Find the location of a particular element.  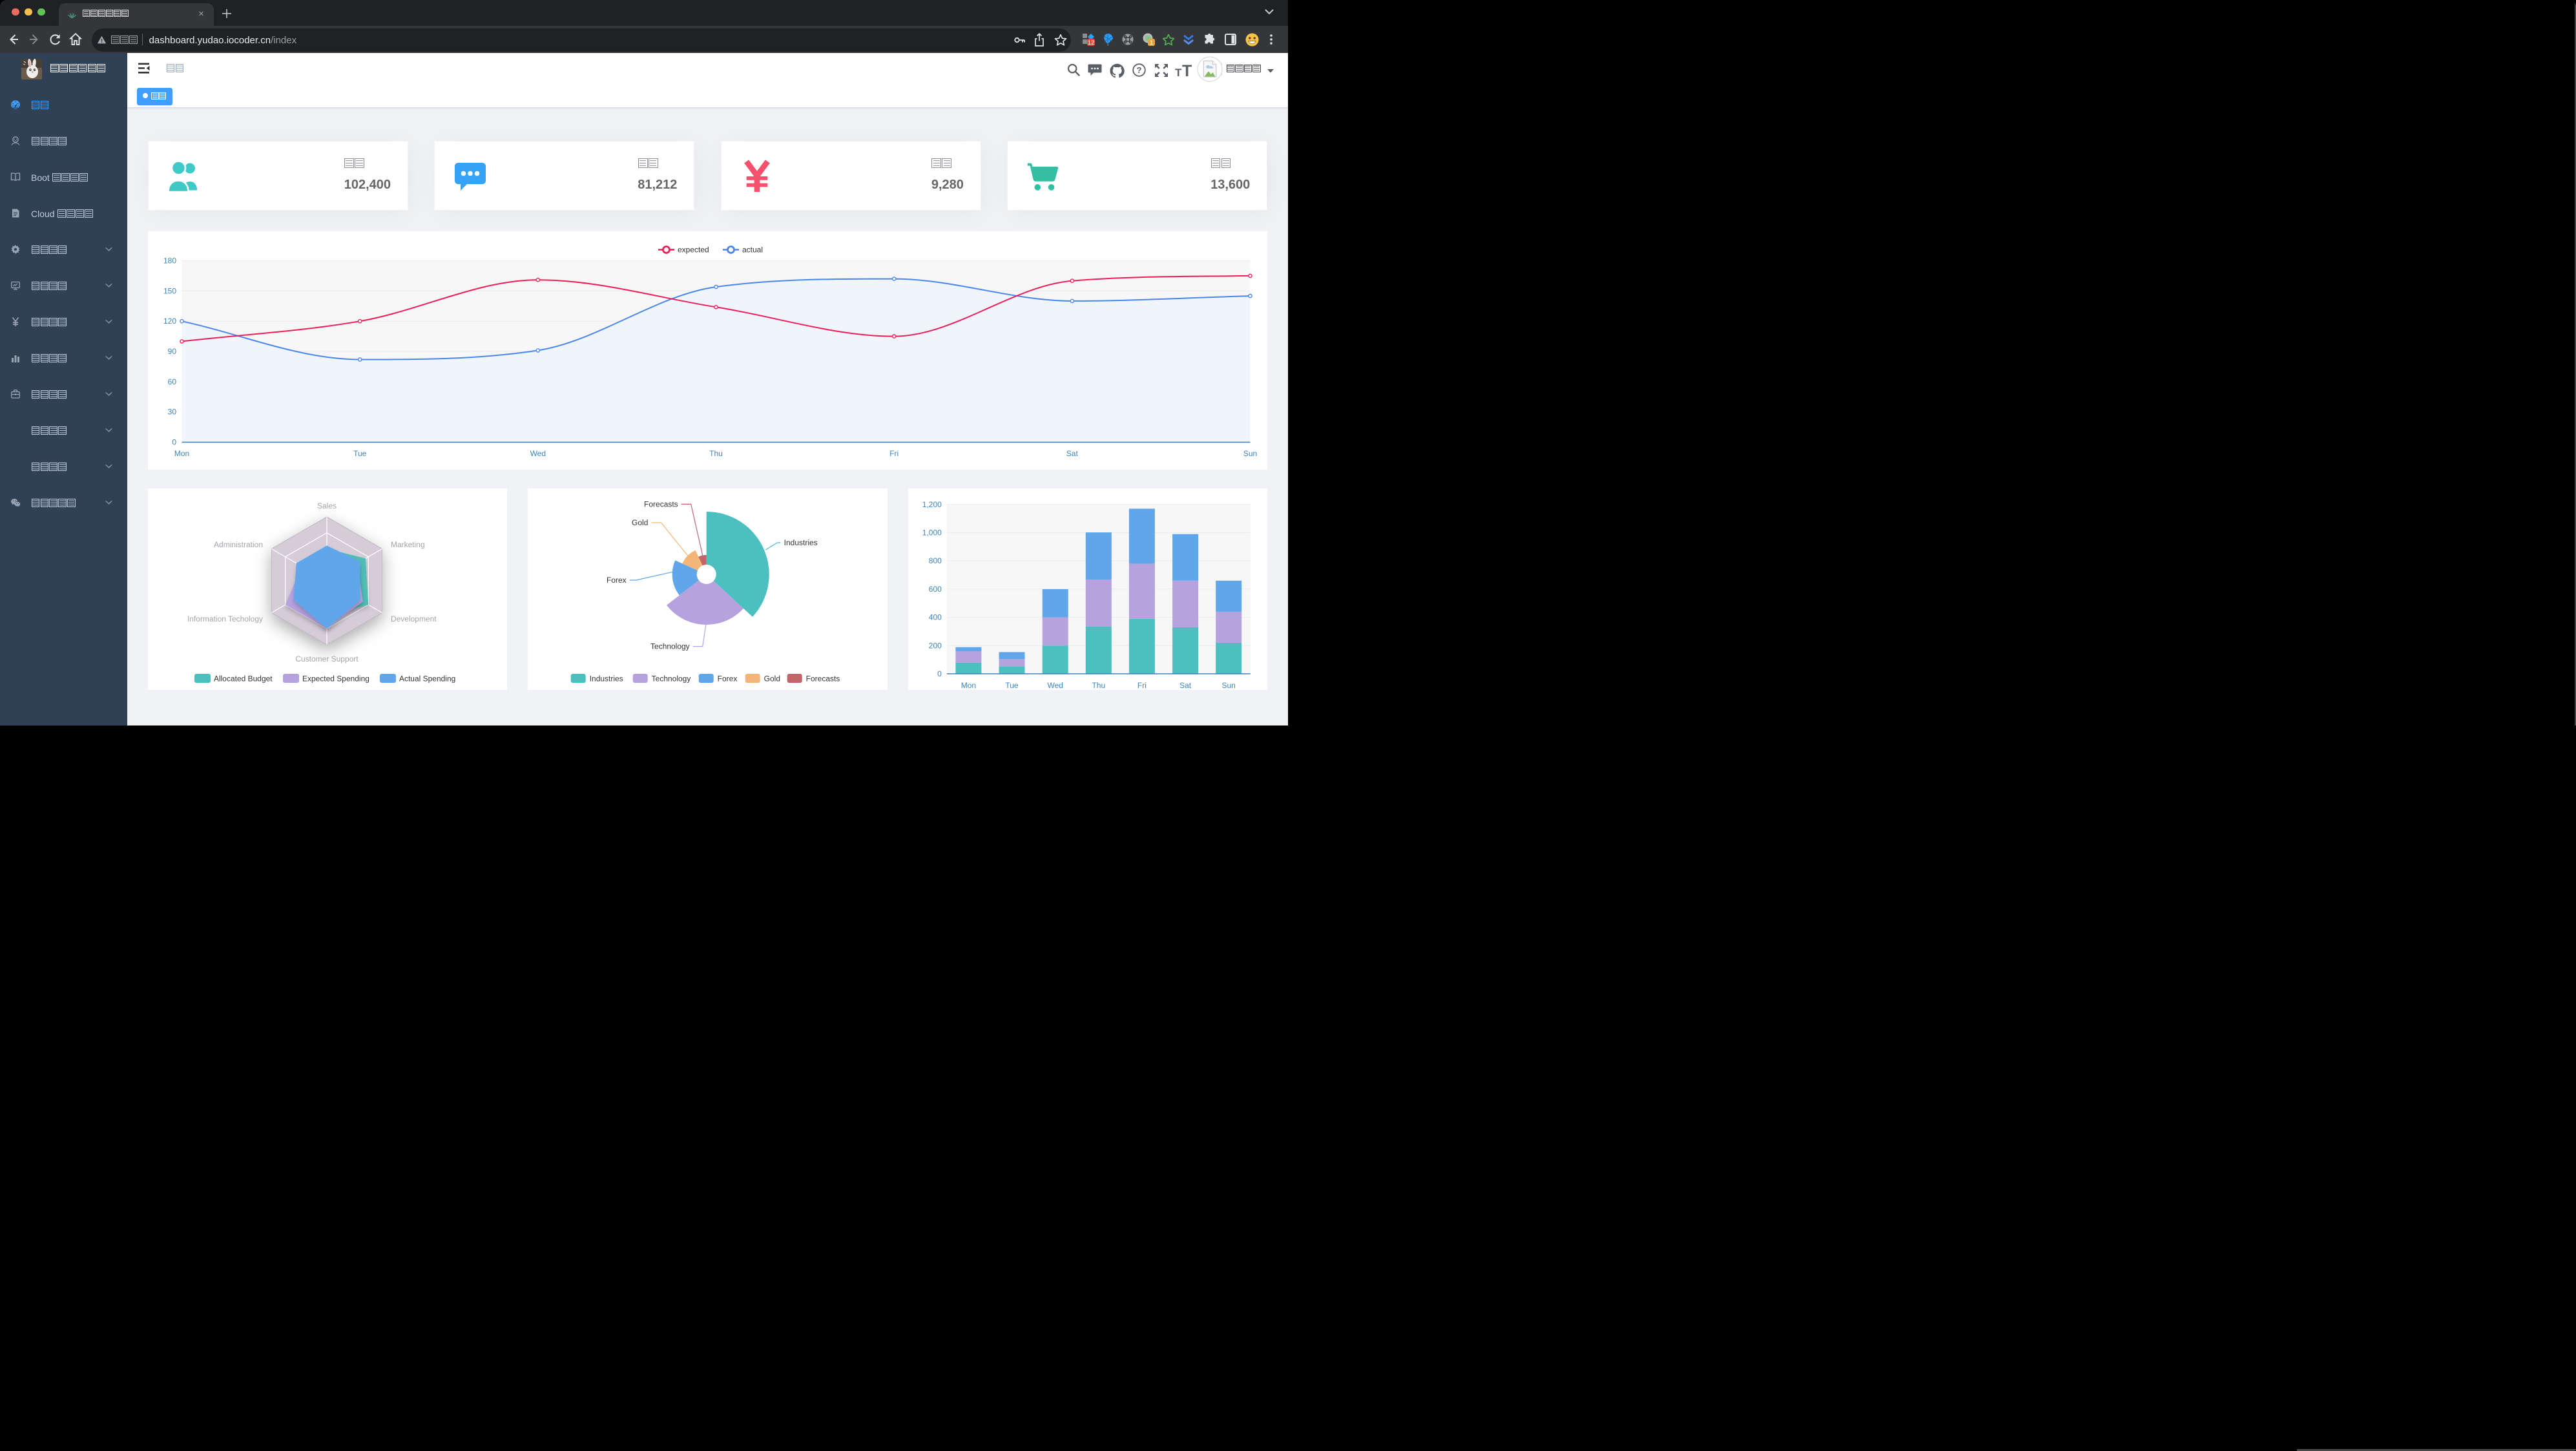

svg-text: Administration is located at coordinates (238, 544).